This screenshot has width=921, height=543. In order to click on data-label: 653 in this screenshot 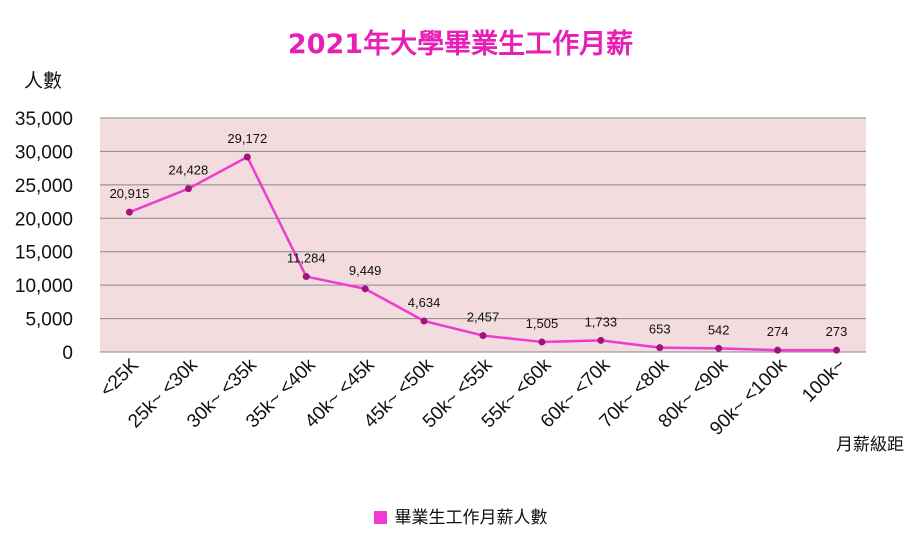, I will do `click(660, 329)`.